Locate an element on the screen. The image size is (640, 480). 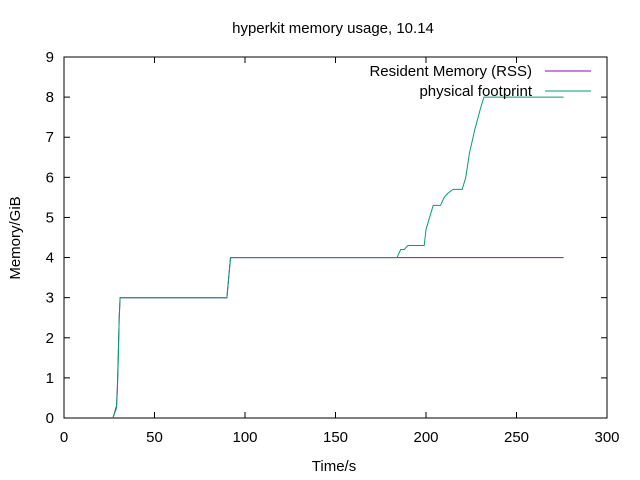
y-tick-label: 6 is located at coordinates (50, 177).